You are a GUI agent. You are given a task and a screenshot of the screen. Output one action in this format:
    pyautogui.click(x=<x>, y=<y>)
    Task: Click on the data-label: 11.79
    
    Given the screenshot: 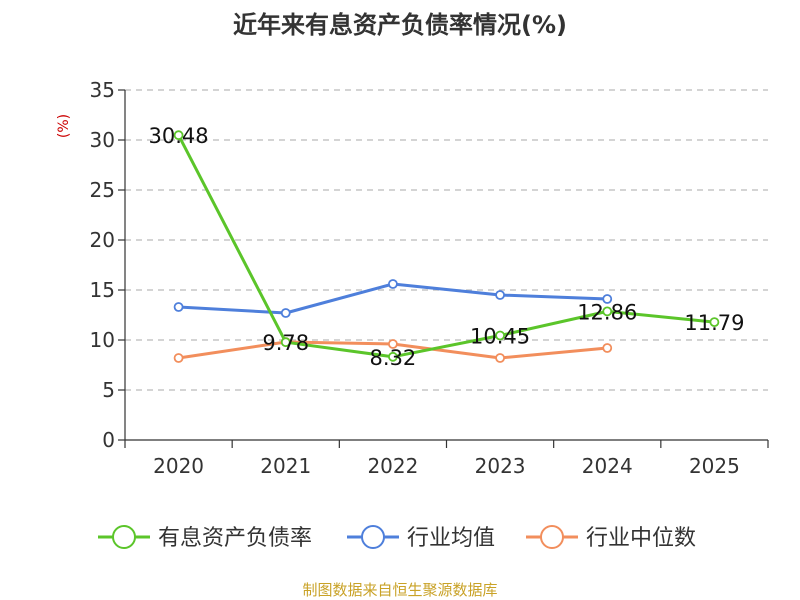 What is the action you would take?
    pyautogui.click(x=714, y=323)
    